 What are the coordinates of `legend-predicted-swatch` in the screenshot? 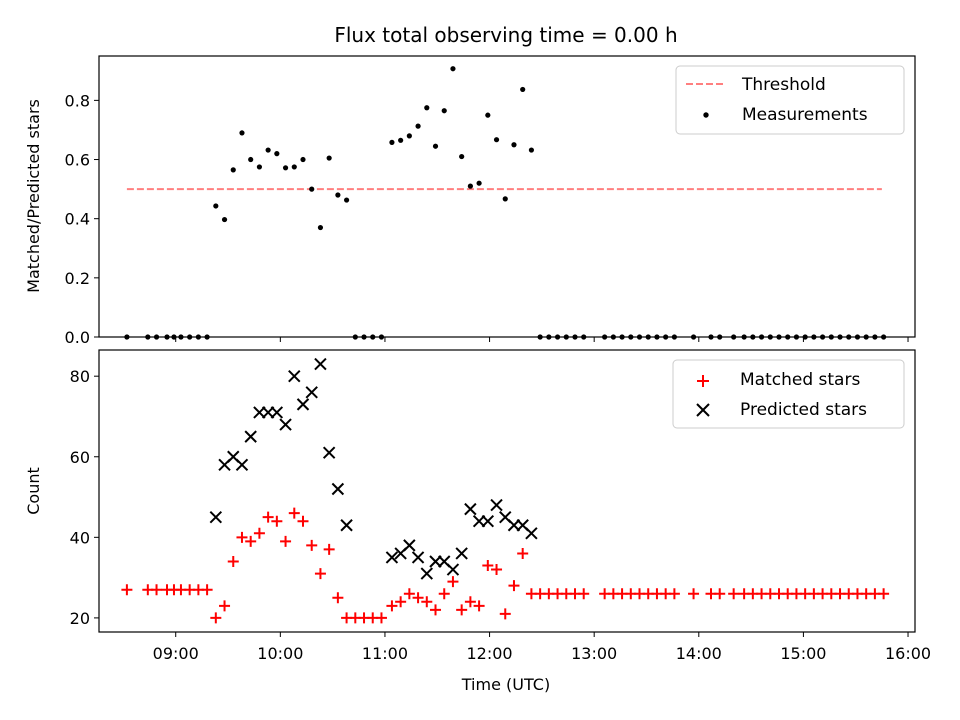 It's located at (703, 410).